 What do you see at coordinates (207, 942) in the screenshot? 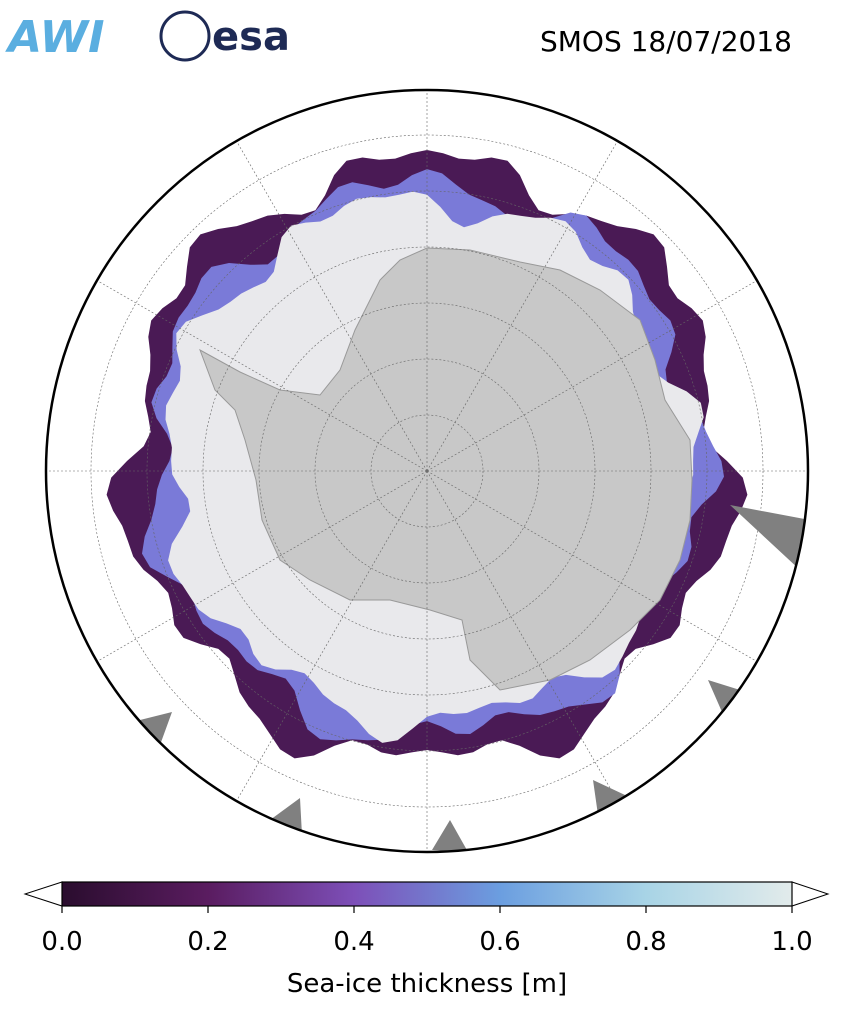
I see `tick-label: 0.2` at bounding box center [207, 942].